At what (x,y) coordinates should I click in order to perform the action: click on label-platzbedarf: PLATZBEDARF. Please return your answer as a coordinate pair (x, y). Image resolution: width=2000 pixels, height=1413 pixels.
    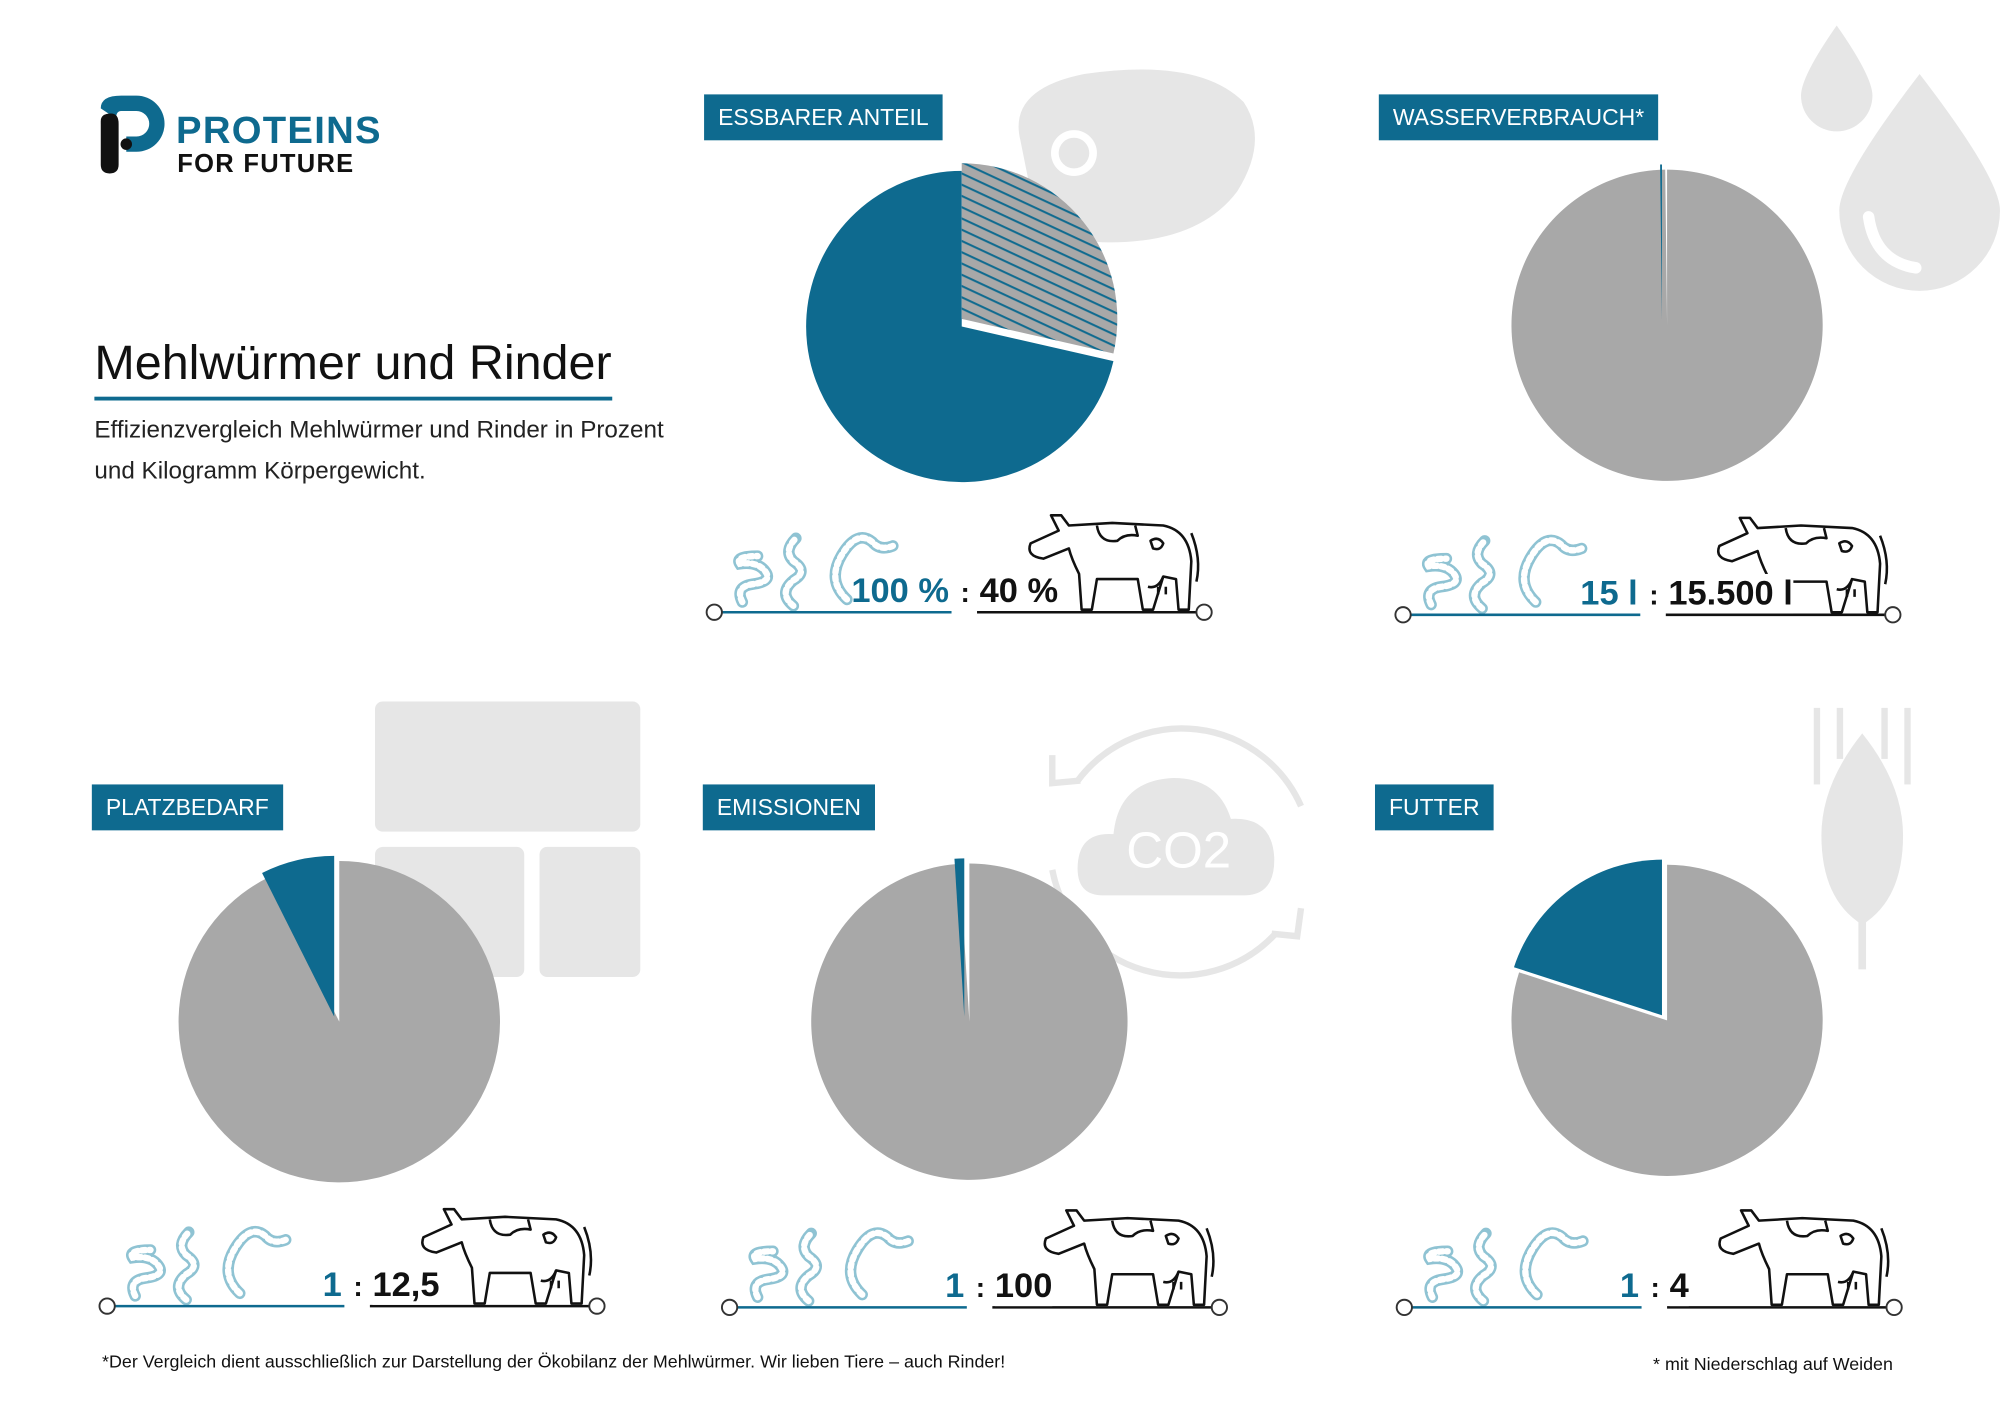
    Looking at the image, I should click on (187, 807).